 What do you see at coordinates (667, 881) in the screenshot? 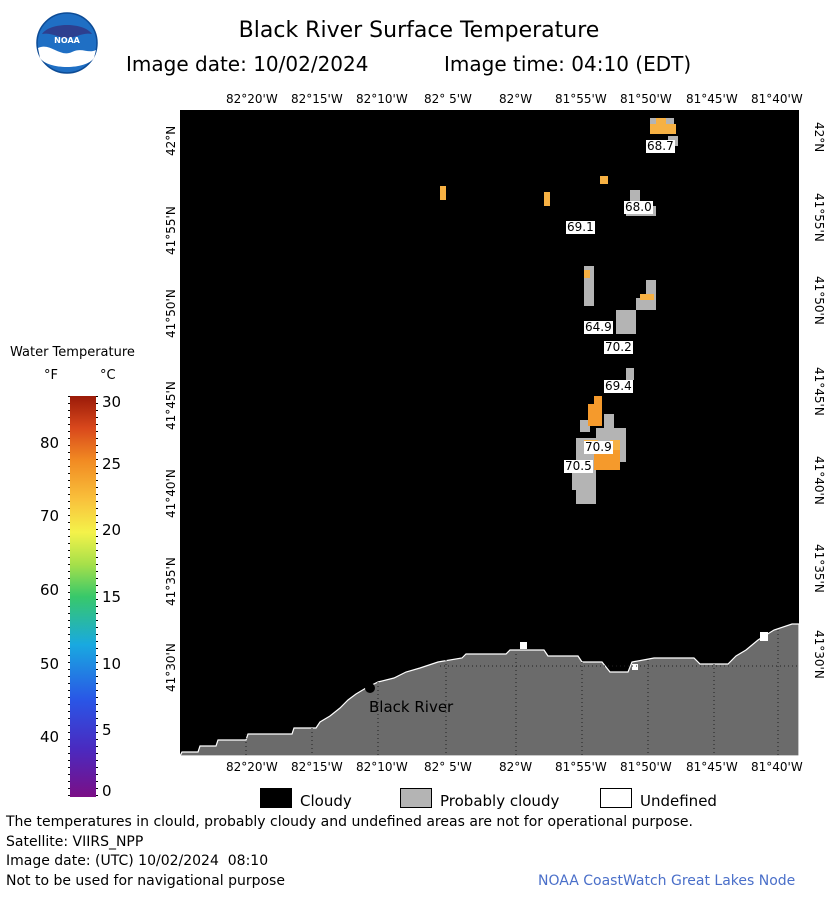
I see `credit-text: NOAA CoastWatch Great Lakes Node` at bounding box center [667, 881].